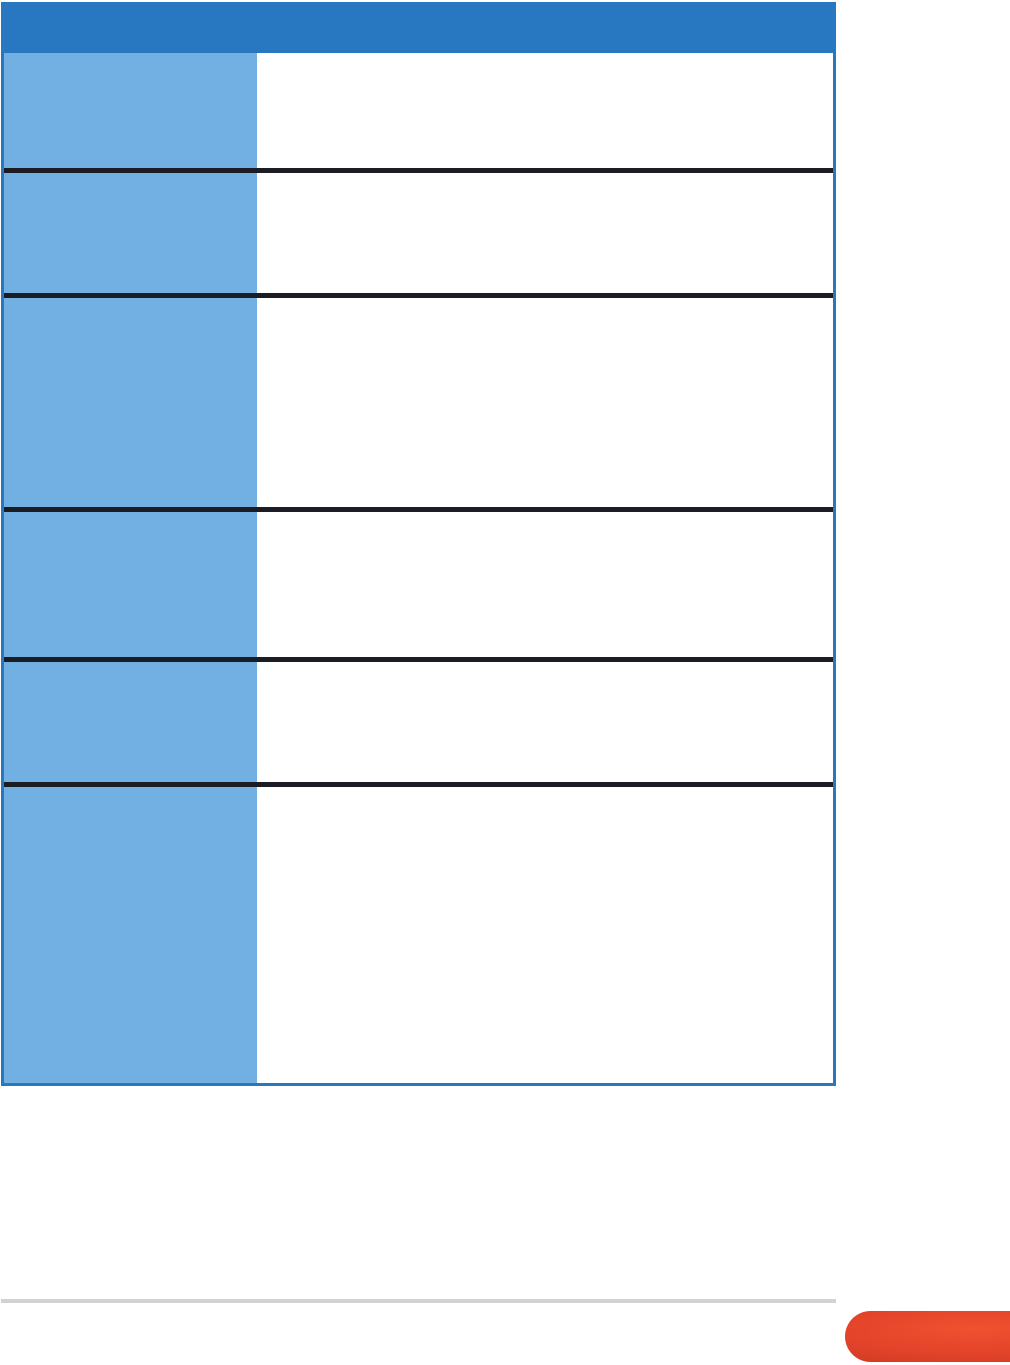 The width and height of the screenshot is (1010, 1365). I want to click on footer-divider-line, so click(418, 1301).